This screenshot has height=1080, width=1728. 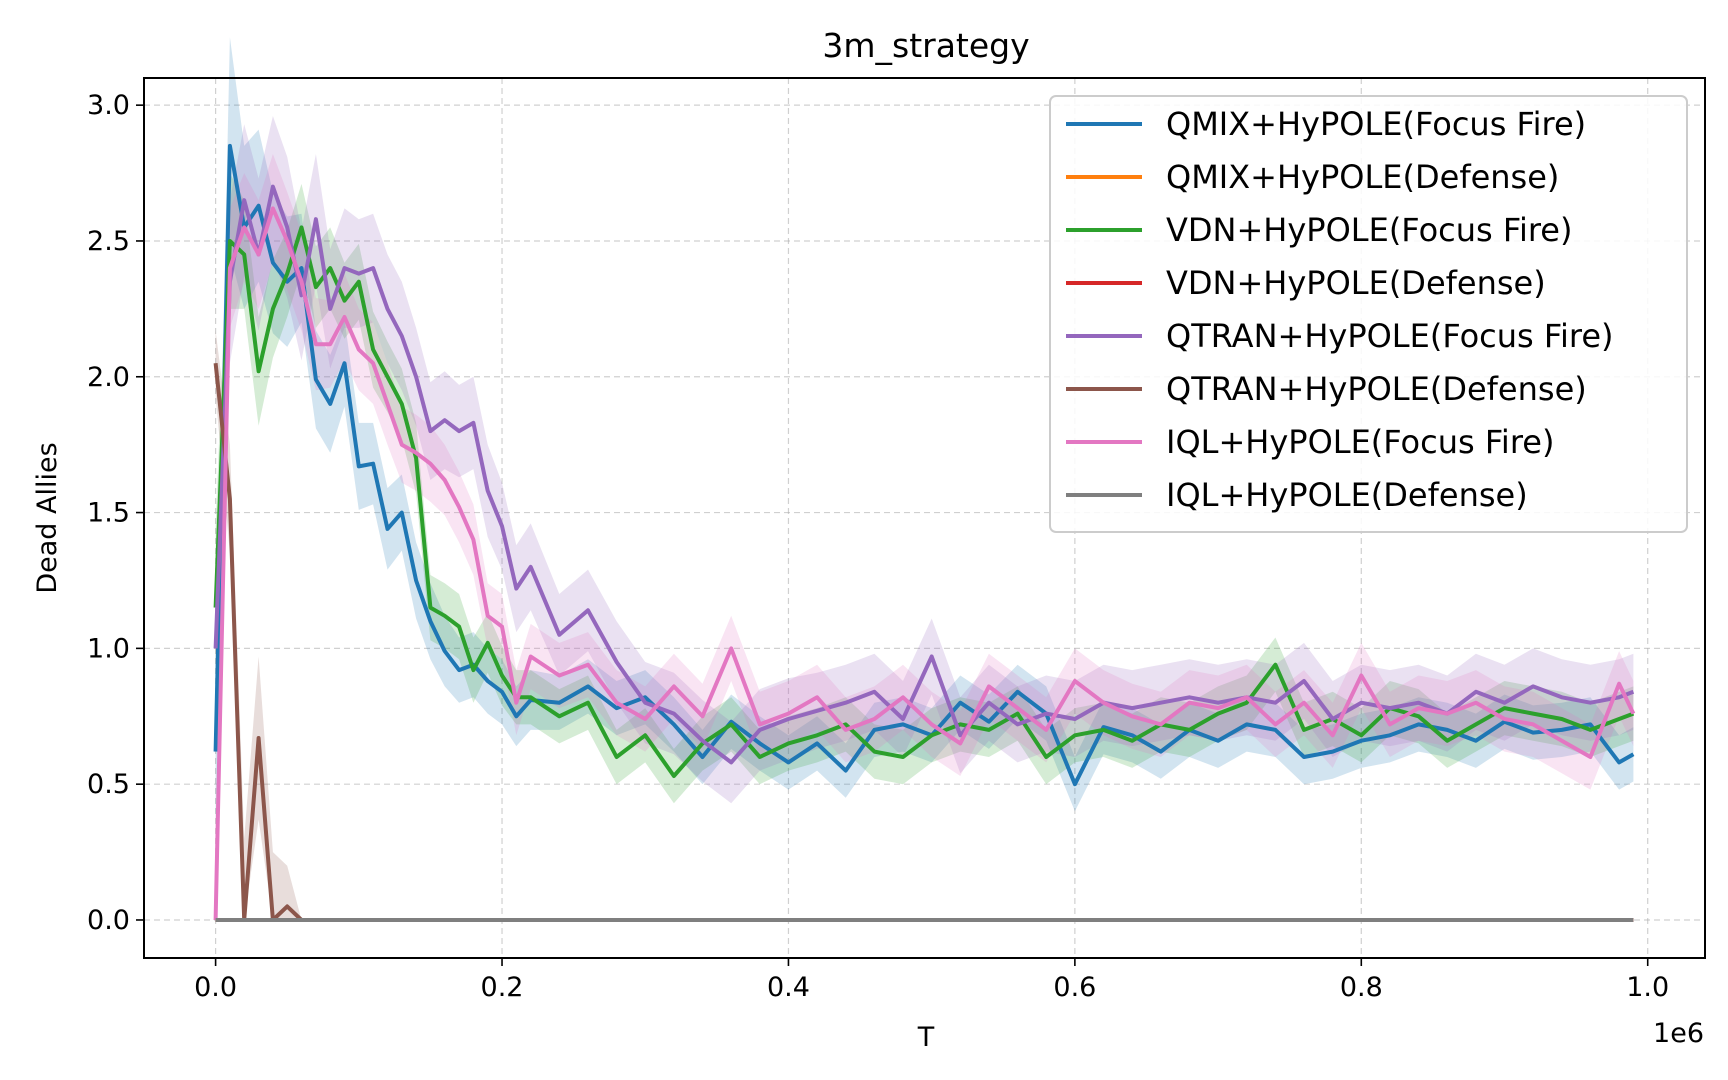 What do you see at coordinates (1356, 283) in the screenshot?
I see `legend-label: VDN+HyPOLE(Defense)` at bounding box center [1356, 283].